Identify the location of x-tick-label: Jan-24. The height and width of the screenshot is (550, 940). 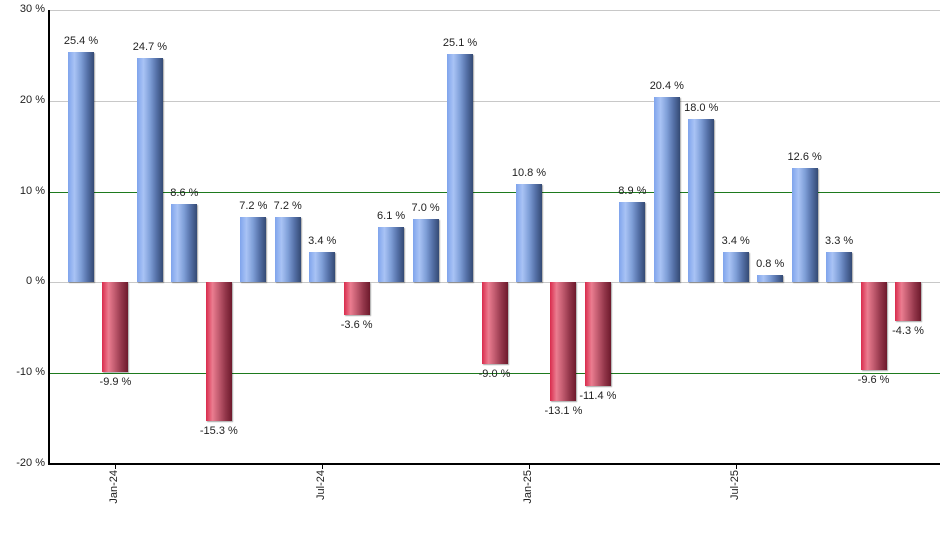
(114, 487).